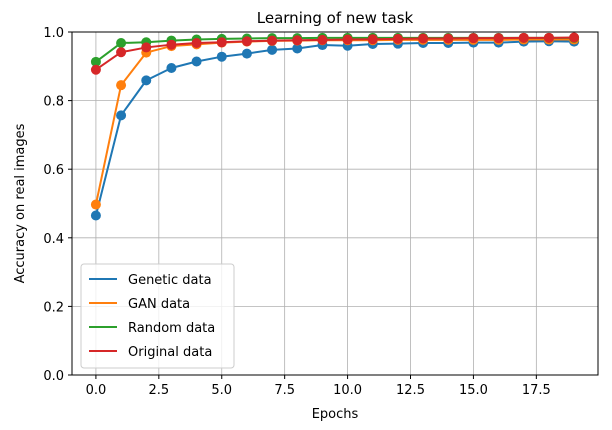 The image size is (612, 430). I want to click on y-tick-label: 1.0, so click(53, 33).